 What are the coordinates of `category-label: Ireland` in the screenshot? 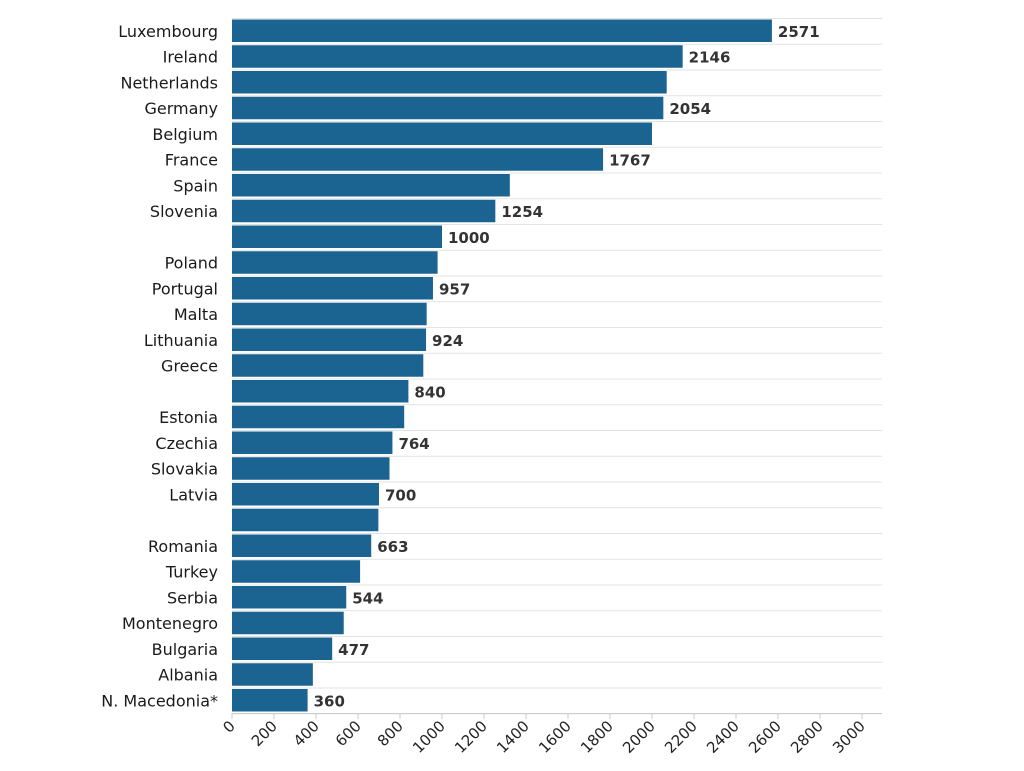 It's located at (190, 57).